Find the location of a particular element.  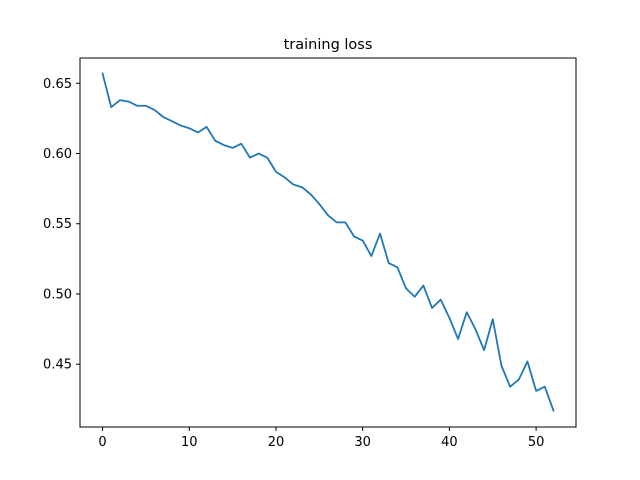

x-tick-label: 40 is located at coordinates (449, 442).